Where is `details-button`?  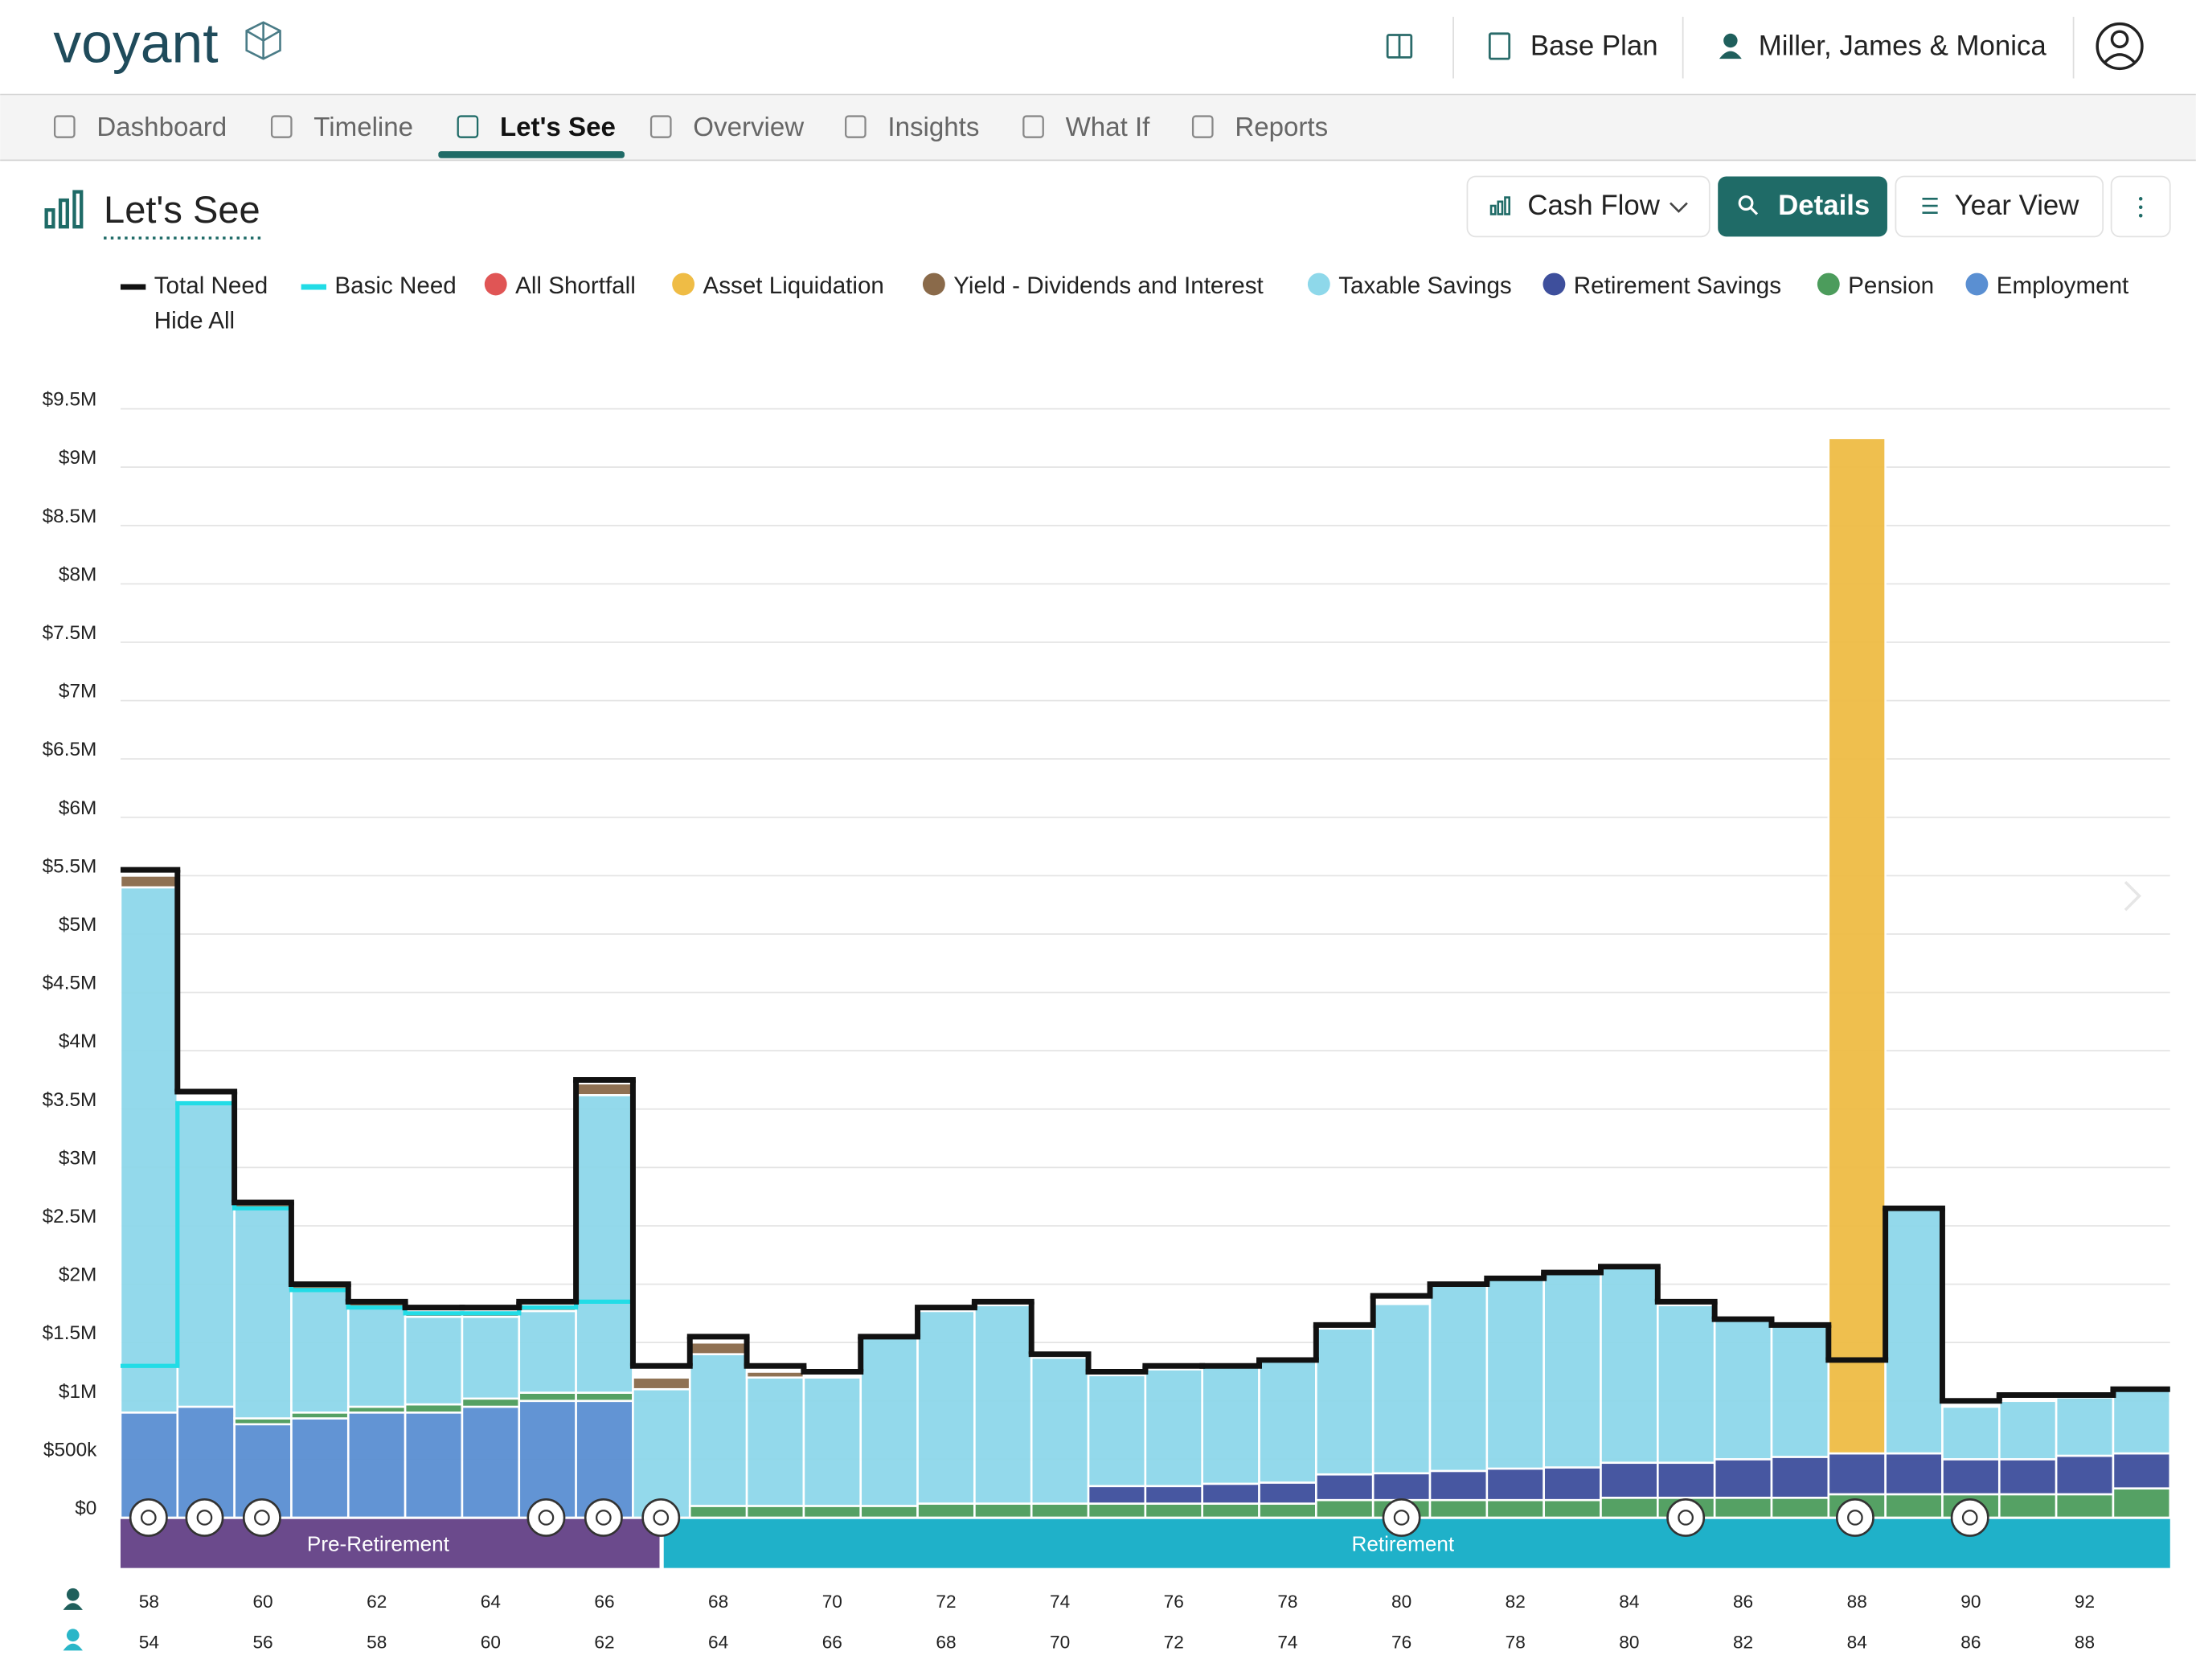 details-button is located at coordinates (1802, 206).